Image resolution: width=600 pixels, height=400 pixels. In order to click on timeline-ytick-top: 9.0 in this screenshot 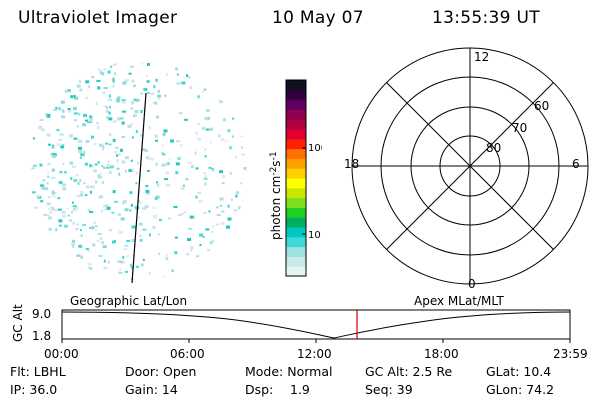, I will do `click(41, 314)`.